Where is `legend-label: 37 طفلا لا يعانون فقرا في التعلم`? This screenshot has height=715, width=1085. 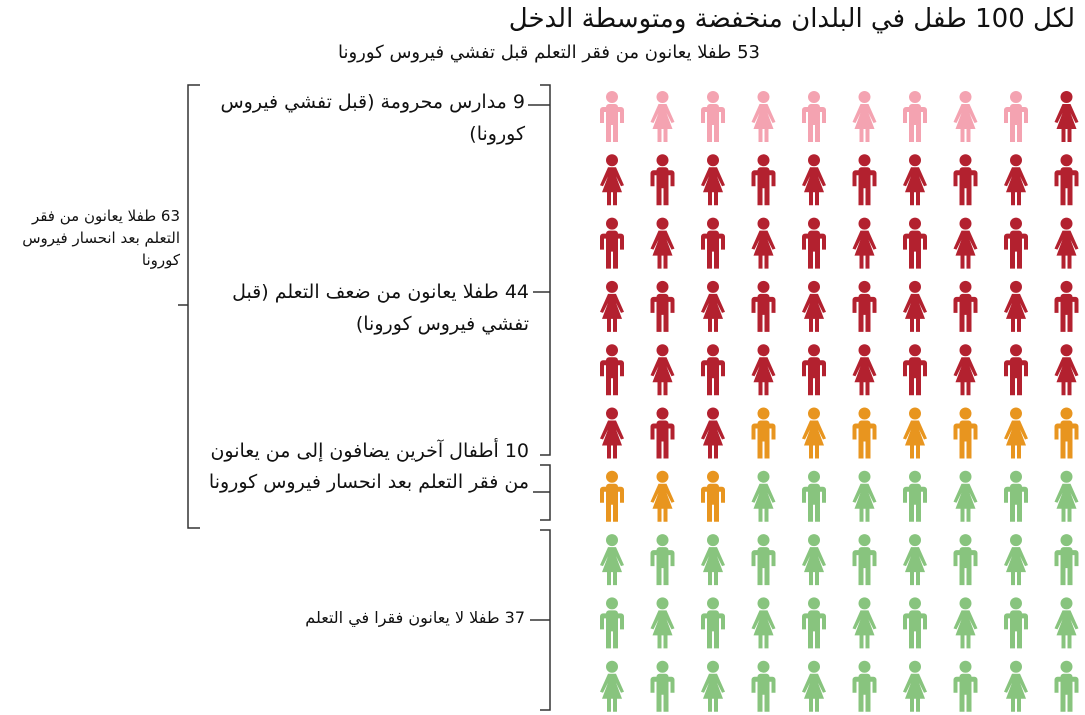 legend-label: 37 طفلا لا يعانون فقرا في التعلم is located at coordinates (415, 617).